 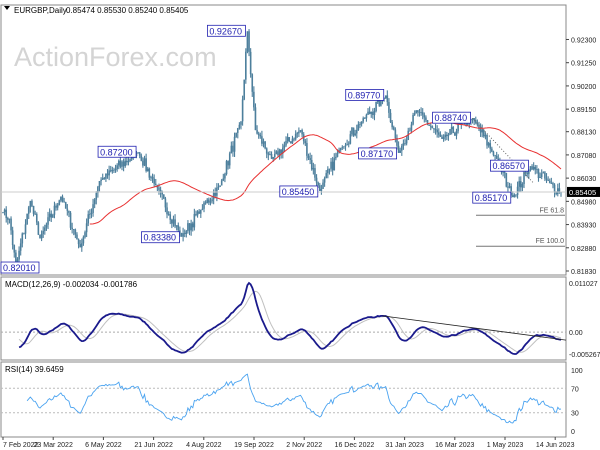 What do you see at coordinates (7, 8) in the screenshot?
I see `collapse-triangle-icon` at bounding box center [7, 8].